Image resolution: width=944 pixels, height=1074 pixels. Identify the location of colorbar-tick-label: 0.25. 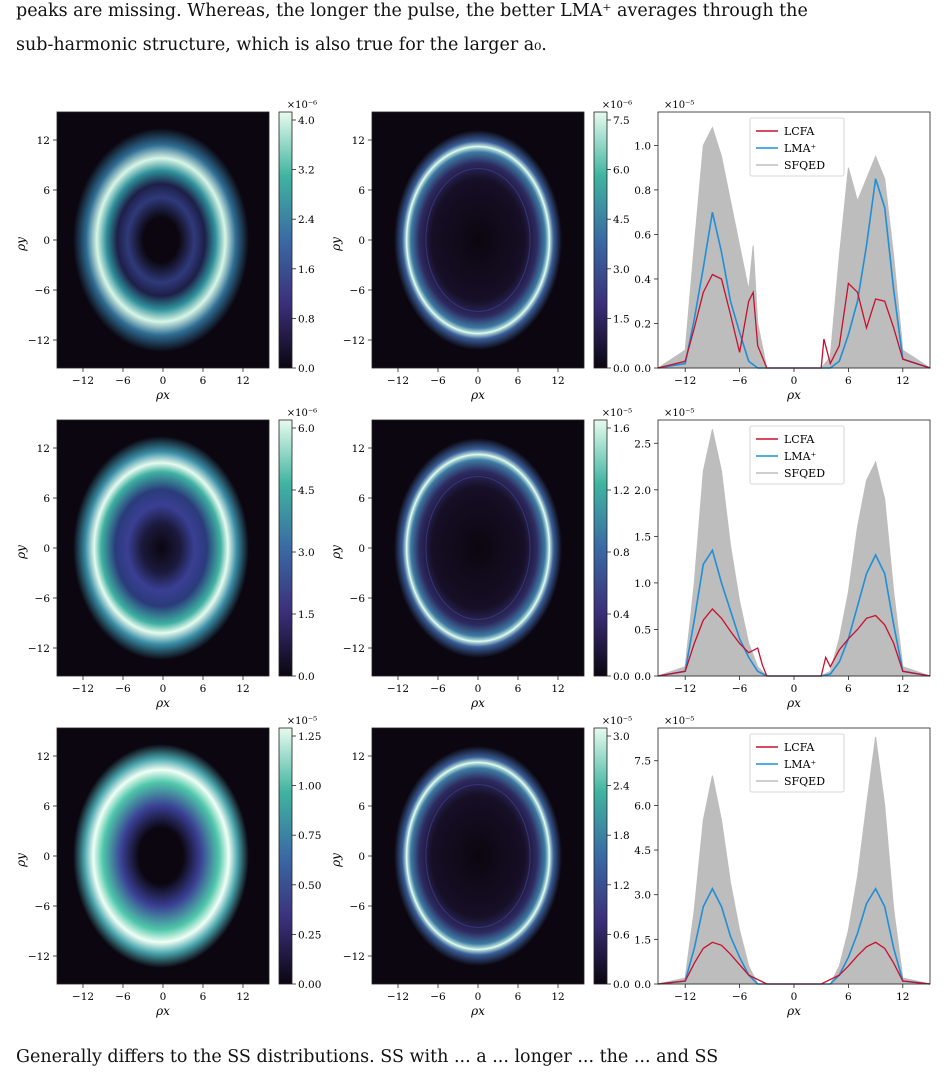
(309, 935).